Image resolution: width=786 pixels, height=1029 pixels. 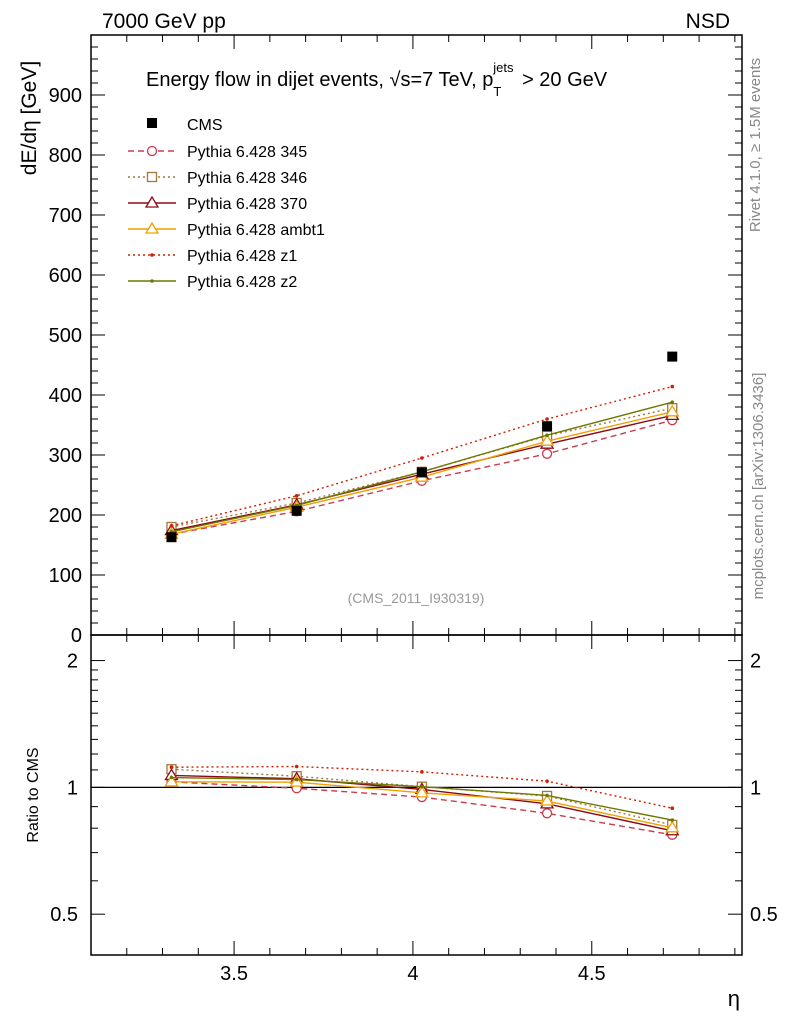 I want to click on y-tick-label-ratio-right: 0.5, so click(x=764, y=915).